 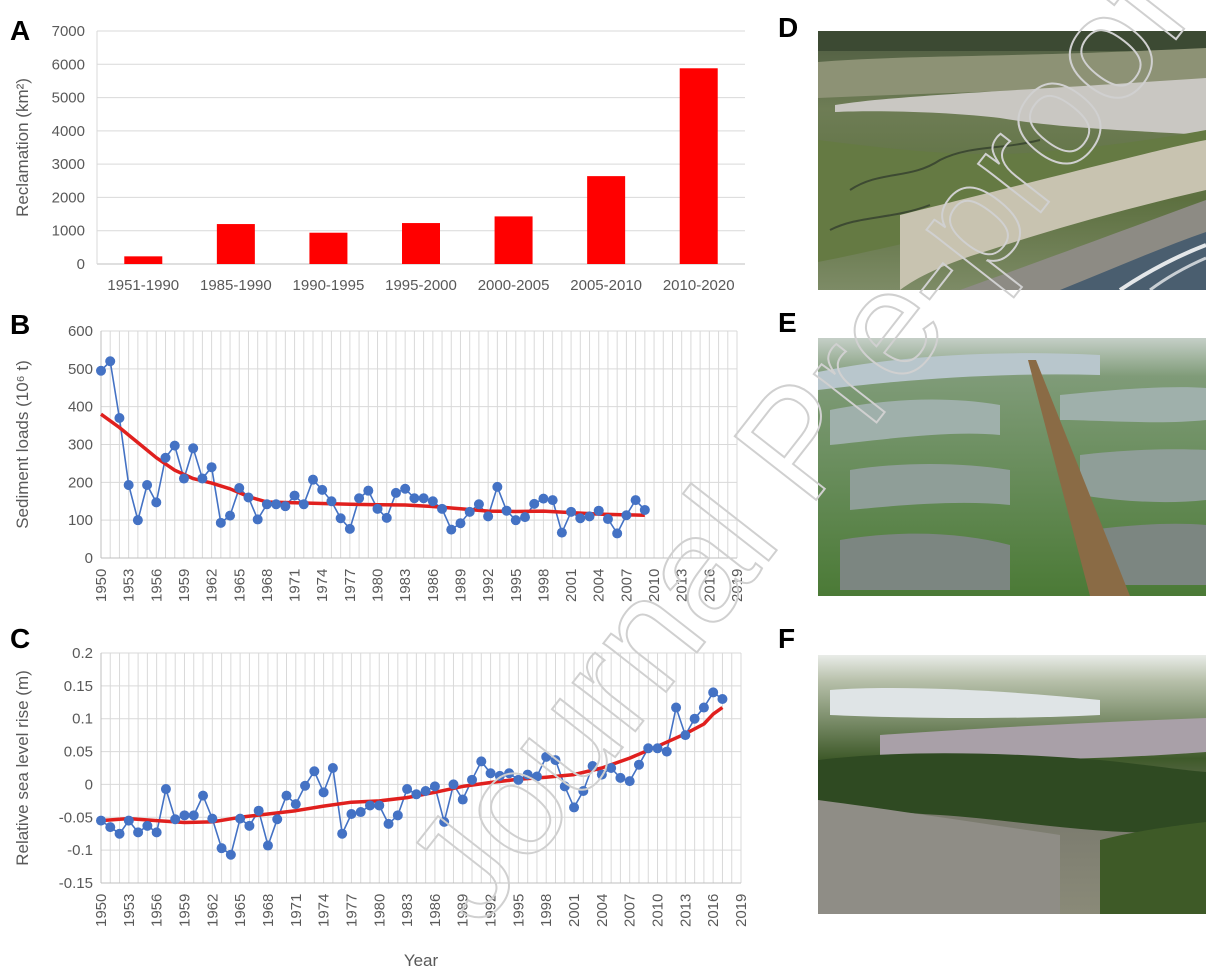 I want to click on panel-letter-a: A, so click(x=20, y=30).